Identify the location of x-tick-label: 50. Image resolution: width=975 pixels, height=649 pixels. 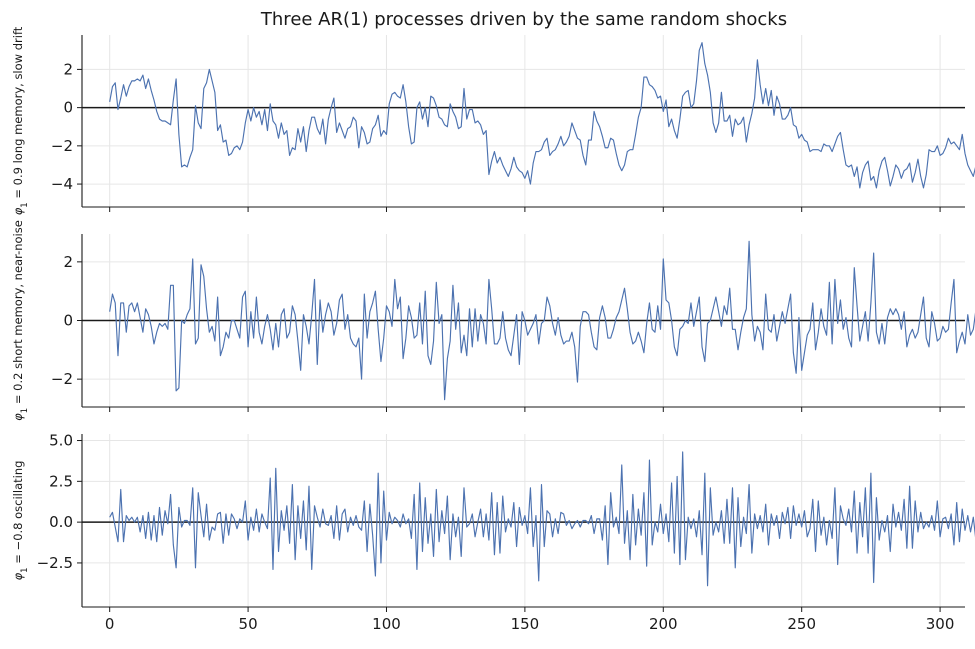
(248, 624).